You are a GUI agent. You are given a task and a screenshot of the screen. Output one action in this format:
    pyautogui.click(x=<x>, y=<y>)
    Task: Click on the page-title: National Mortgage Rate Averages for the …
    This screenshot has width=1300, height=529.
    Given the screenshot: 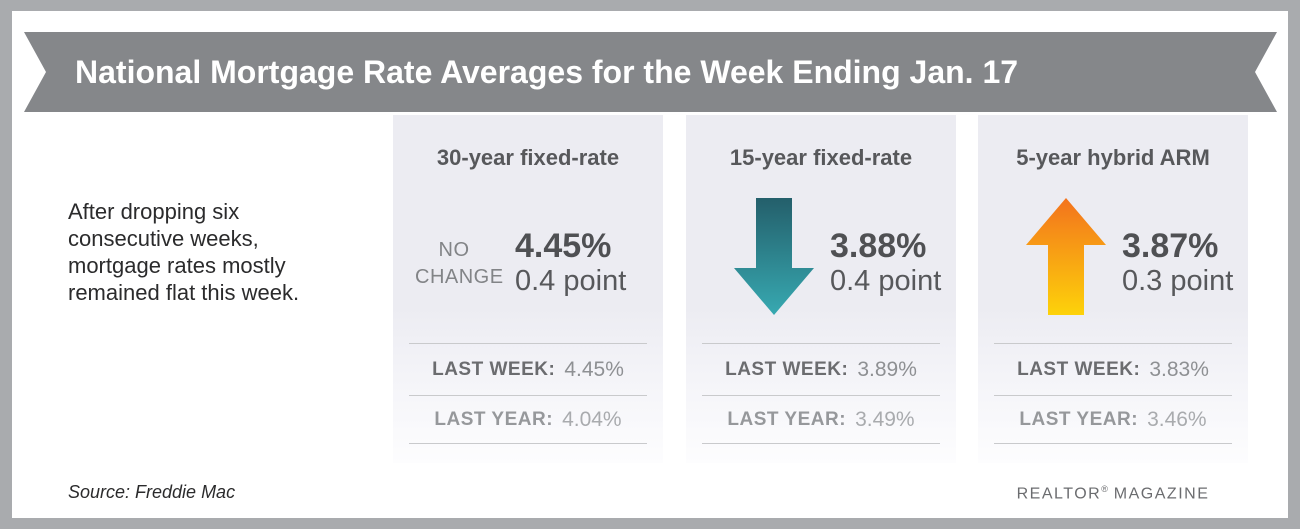 What is the action you would take?
    pyautogui.click(x=547, y=72)
    